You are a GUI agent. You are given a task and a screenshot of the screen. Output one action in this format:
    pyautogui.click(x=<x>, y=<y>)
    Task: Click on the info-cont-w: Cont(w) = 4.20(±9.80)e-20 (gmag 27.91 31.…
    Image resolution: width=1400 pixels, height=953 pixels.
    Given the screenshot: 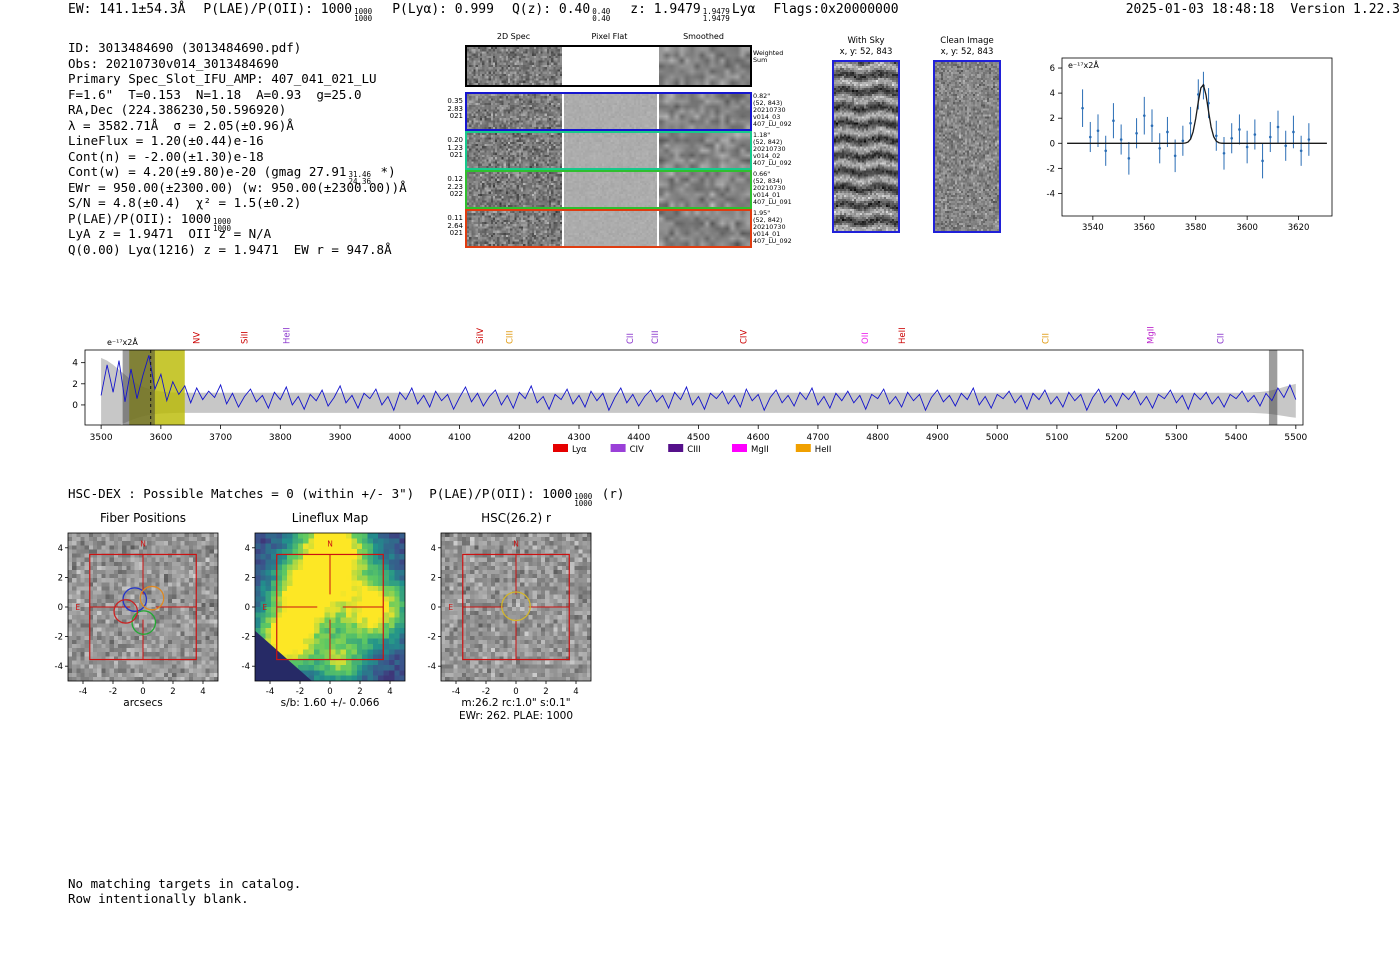 What is the action you would take?
    pyautogui.click(x=232, y=175)
    